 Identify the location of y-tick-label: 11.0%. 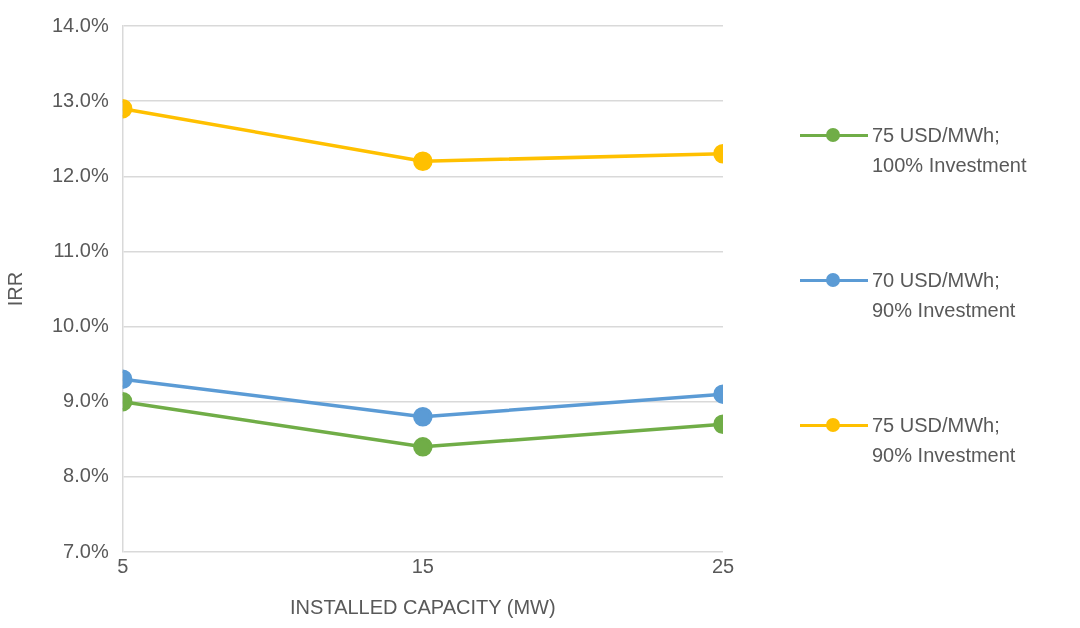
(81, 249).